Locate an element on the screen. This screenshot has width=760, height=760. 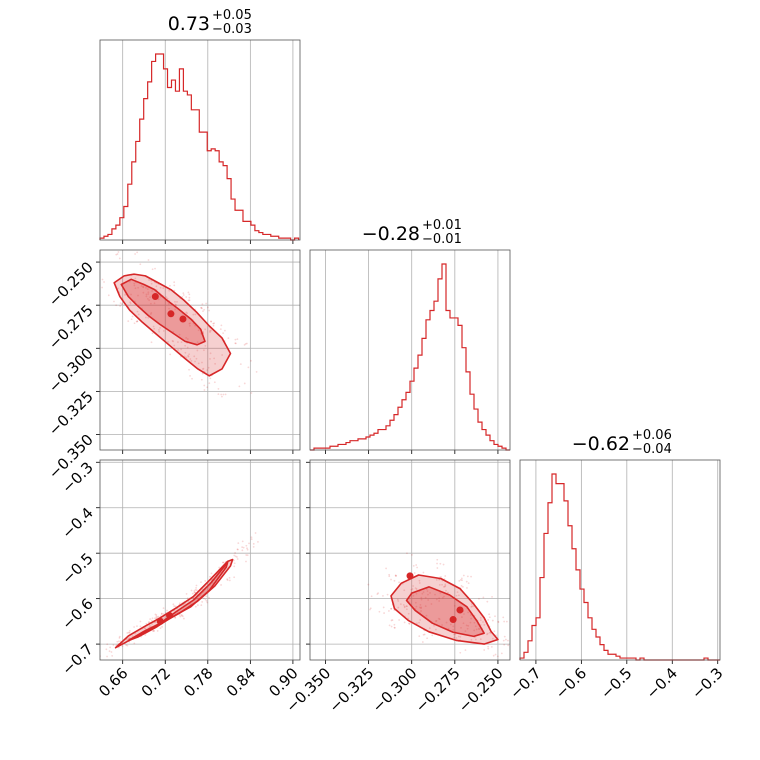
p11-title-minus: −0.01 is located at coordinates (442, 239).